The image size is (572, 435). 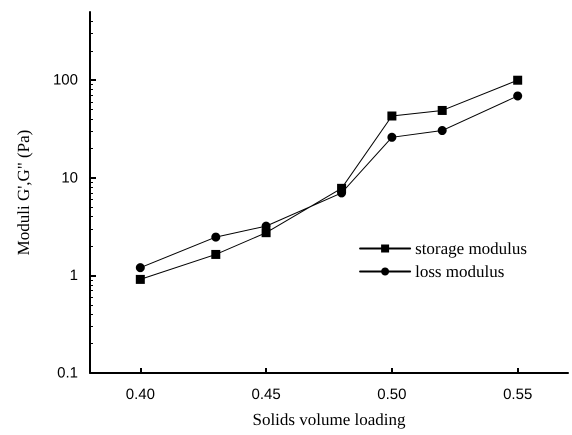 I want to click on legend-label: loss modulus, so click(x=459, y=271).